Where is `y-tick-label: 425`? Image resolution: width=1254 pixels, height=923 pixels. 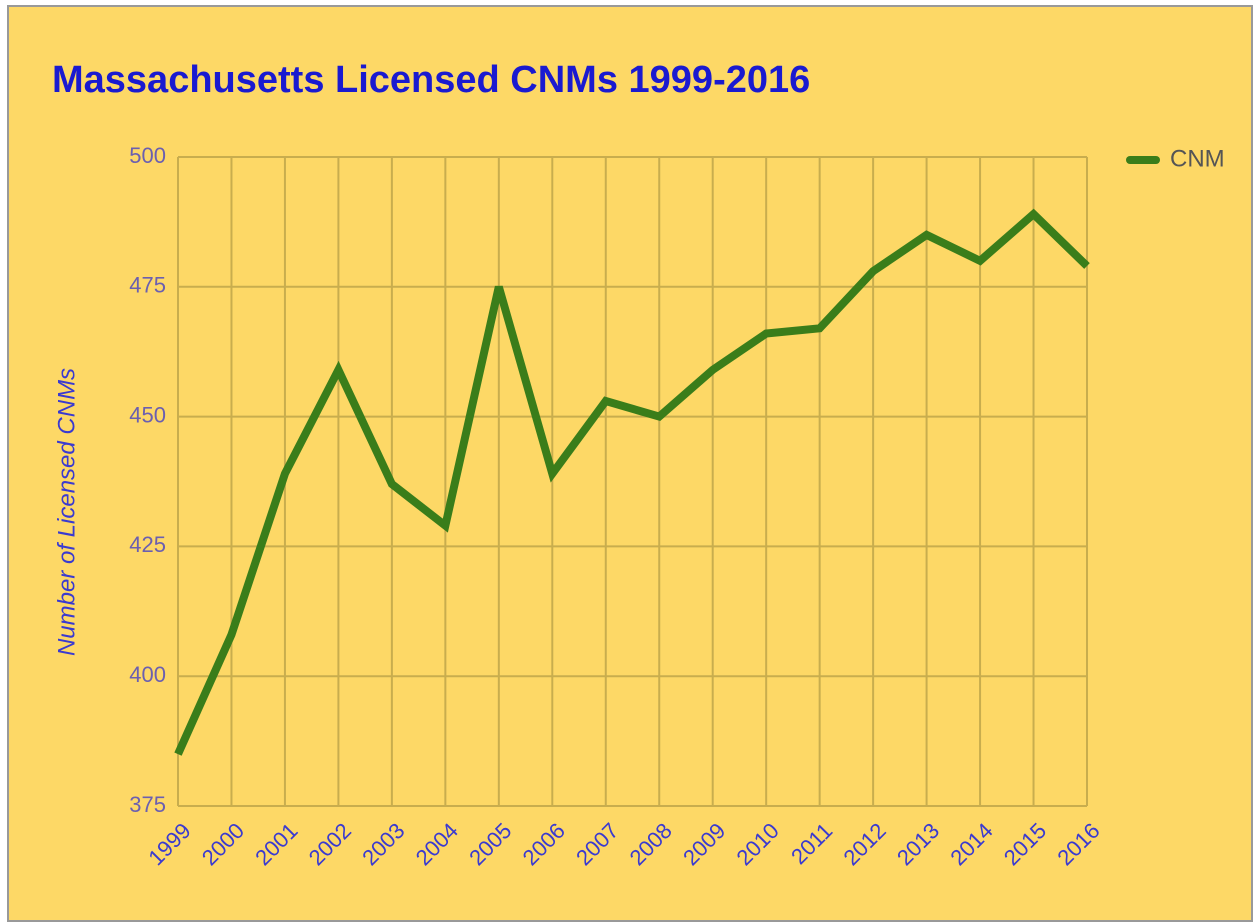
y-tick-label: 425 is located at coordinates (147, 544).